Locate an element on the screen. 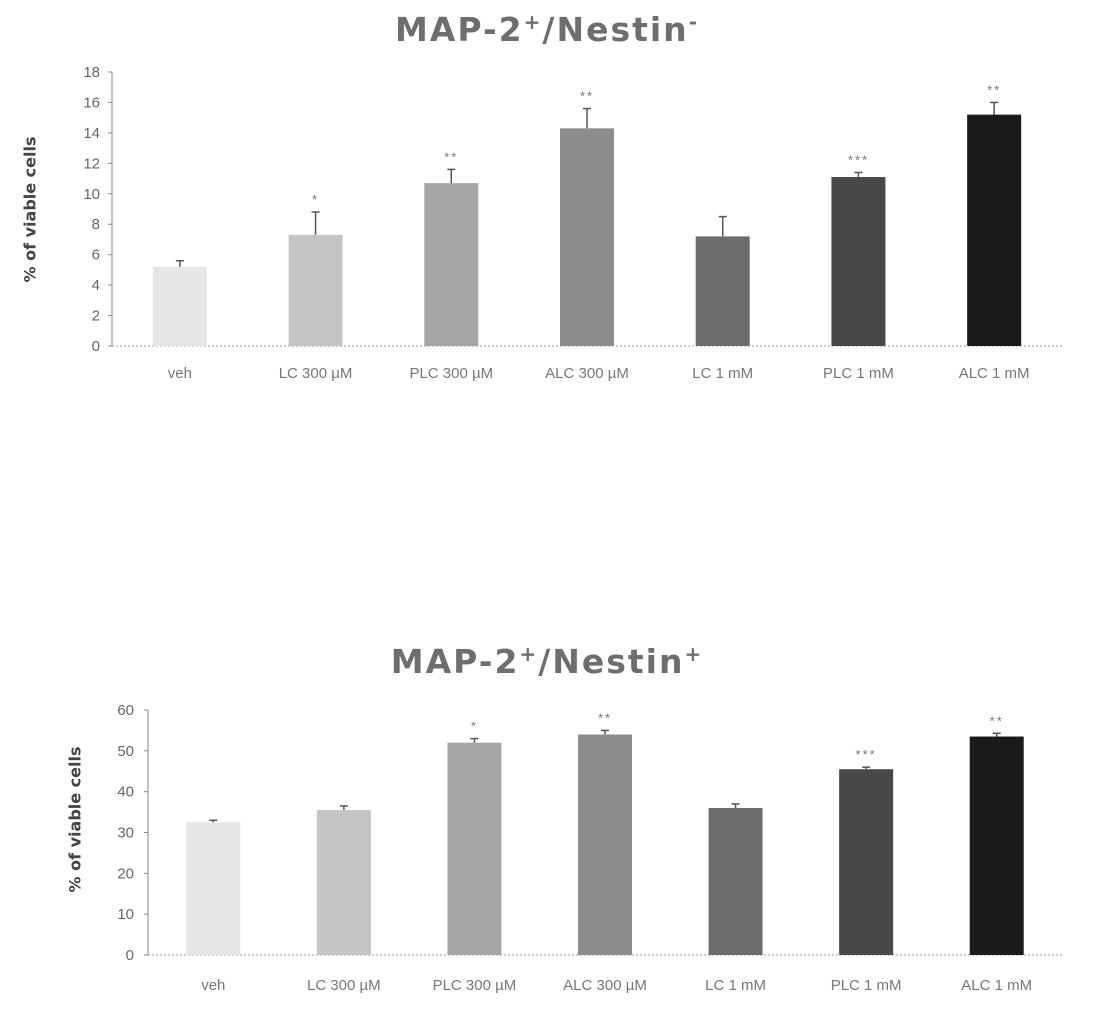 The height and width of the screenshot is (1021, 1094). y-tick-label: 40 is located at coordinates (125, 792).